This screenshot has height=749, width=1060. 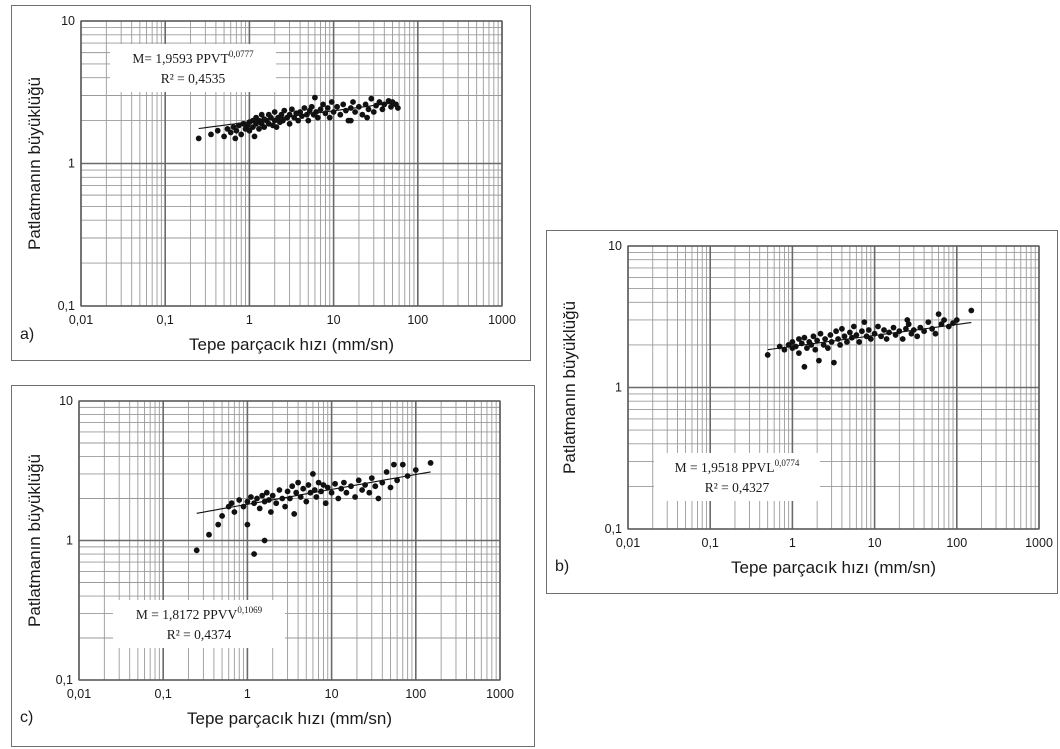 I want to click on x-axis-label: Tepe parçacık hızı (mm/sn), so click(x=289, y=718).